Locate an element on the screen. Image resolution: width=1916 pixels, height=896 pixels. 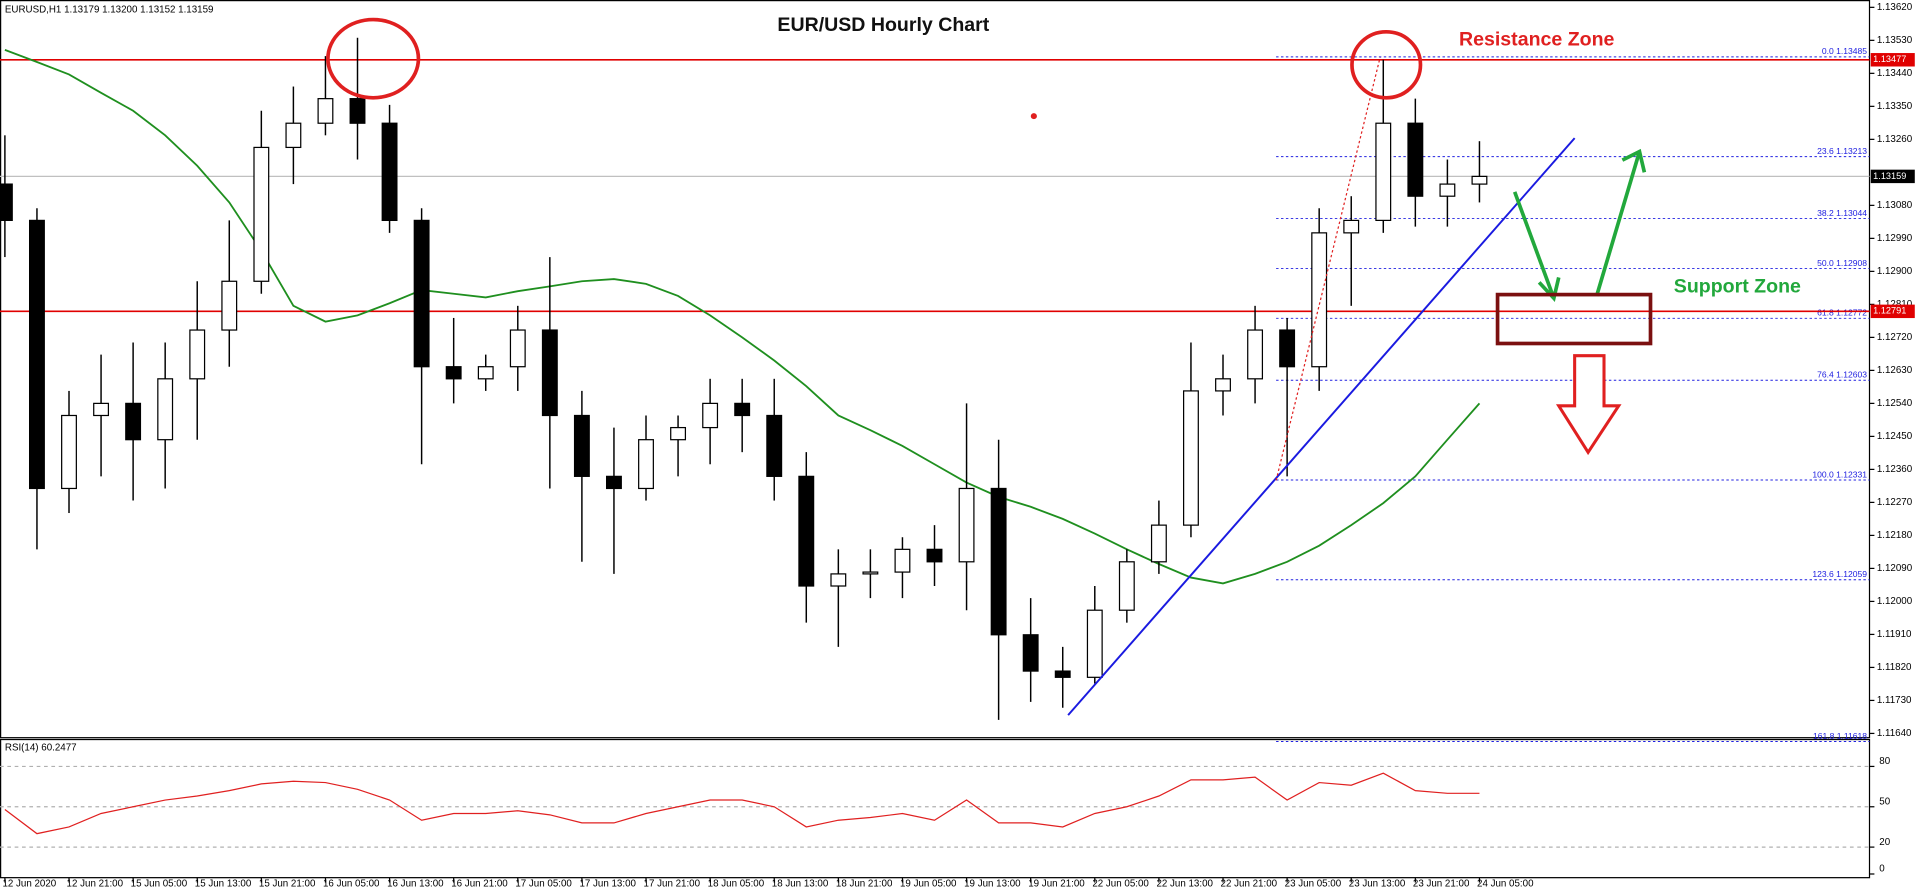
x-tick-label: 22 Jun 21:00 is located at coordinates (1249, 883).